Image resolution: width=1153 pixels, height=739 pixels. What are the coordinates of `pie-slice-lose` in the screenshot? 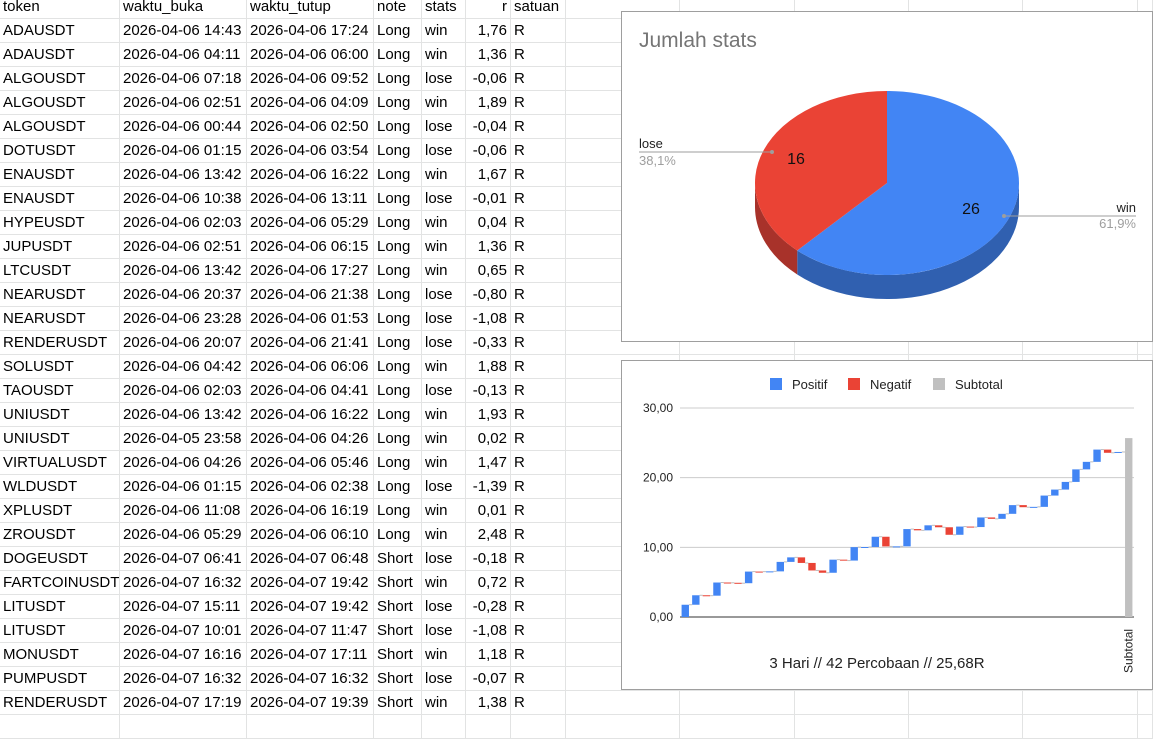 It's located at (821, 171).